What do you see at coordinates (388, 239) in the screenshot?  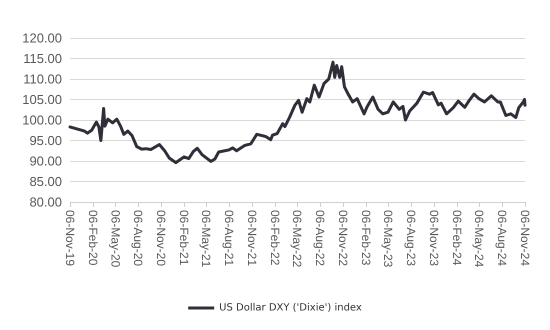 I see `x-tick-label: 06-May-23` at bounding box center [388, 239].